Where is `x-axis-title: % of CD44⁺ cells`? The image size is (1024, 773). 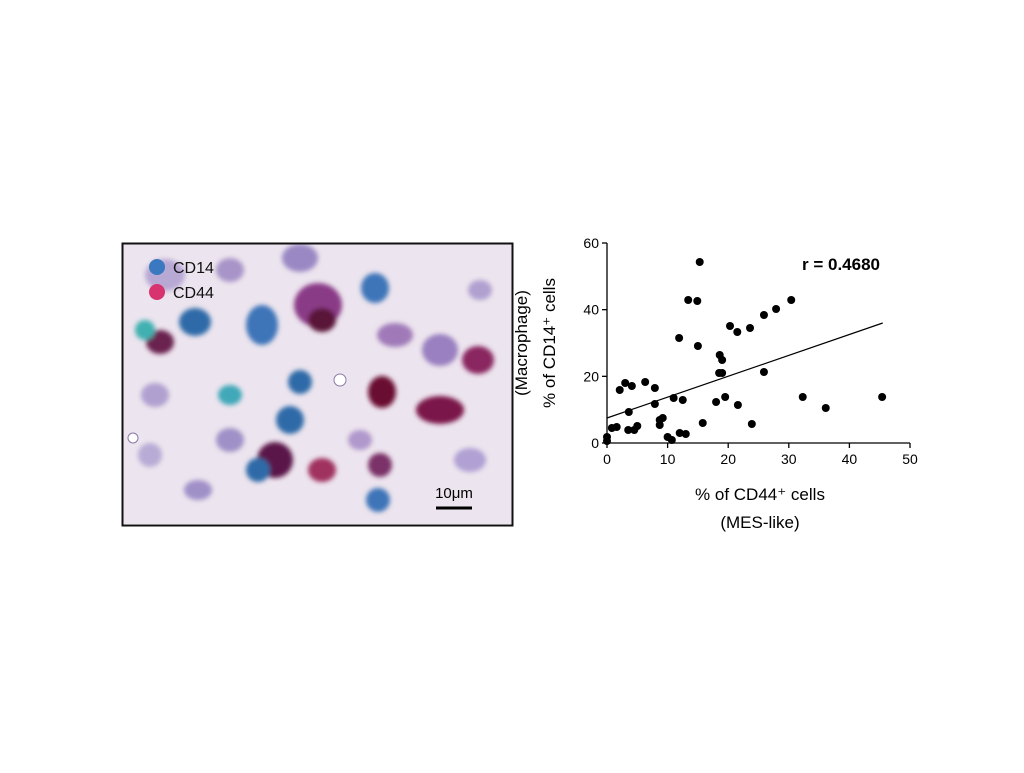
x-axis-title: % of CD44⁺ cells is located at coordinates (760, 494).